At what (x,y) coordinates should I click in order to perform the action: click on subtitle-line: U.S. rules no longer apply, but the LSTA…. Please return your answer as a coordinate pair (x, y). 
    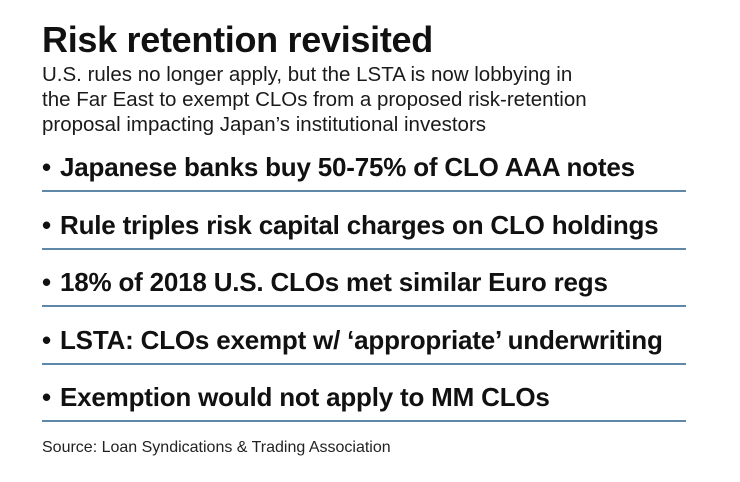
    Looking at the image, I should click on (307, 74).